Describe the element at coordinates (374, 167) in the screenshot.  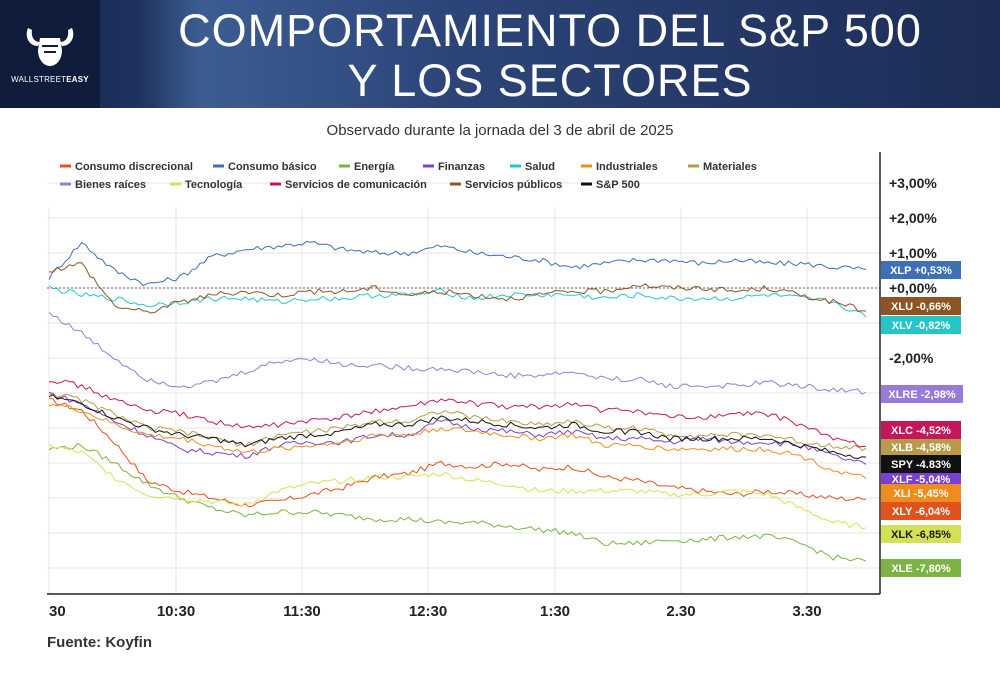
I see `legend-item-xle: Energía` at that location.